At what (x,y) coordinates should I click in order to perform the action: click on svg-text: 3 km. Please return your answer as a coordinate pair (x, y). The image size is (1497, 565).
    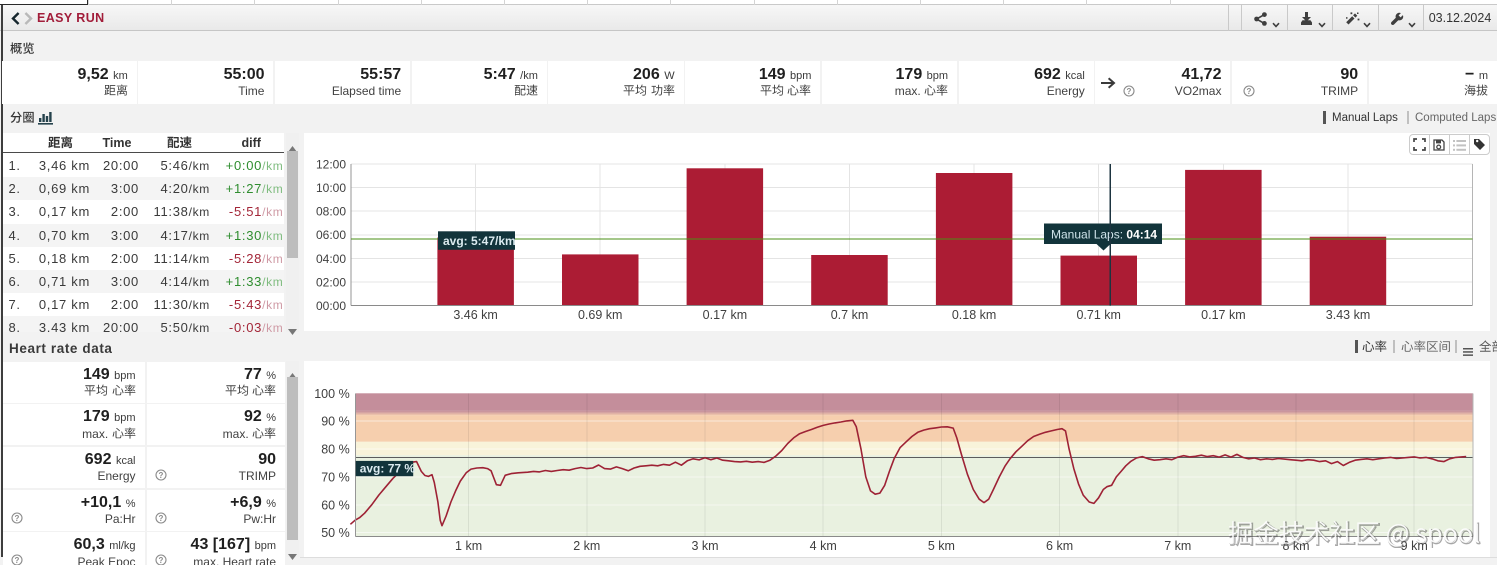
    Looking at the image, I should click on (704, 546).